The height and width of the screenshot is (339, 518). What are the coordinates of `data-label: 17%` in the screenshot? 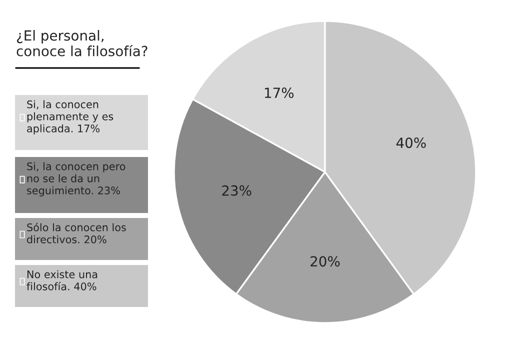 It's located at (279, 93).